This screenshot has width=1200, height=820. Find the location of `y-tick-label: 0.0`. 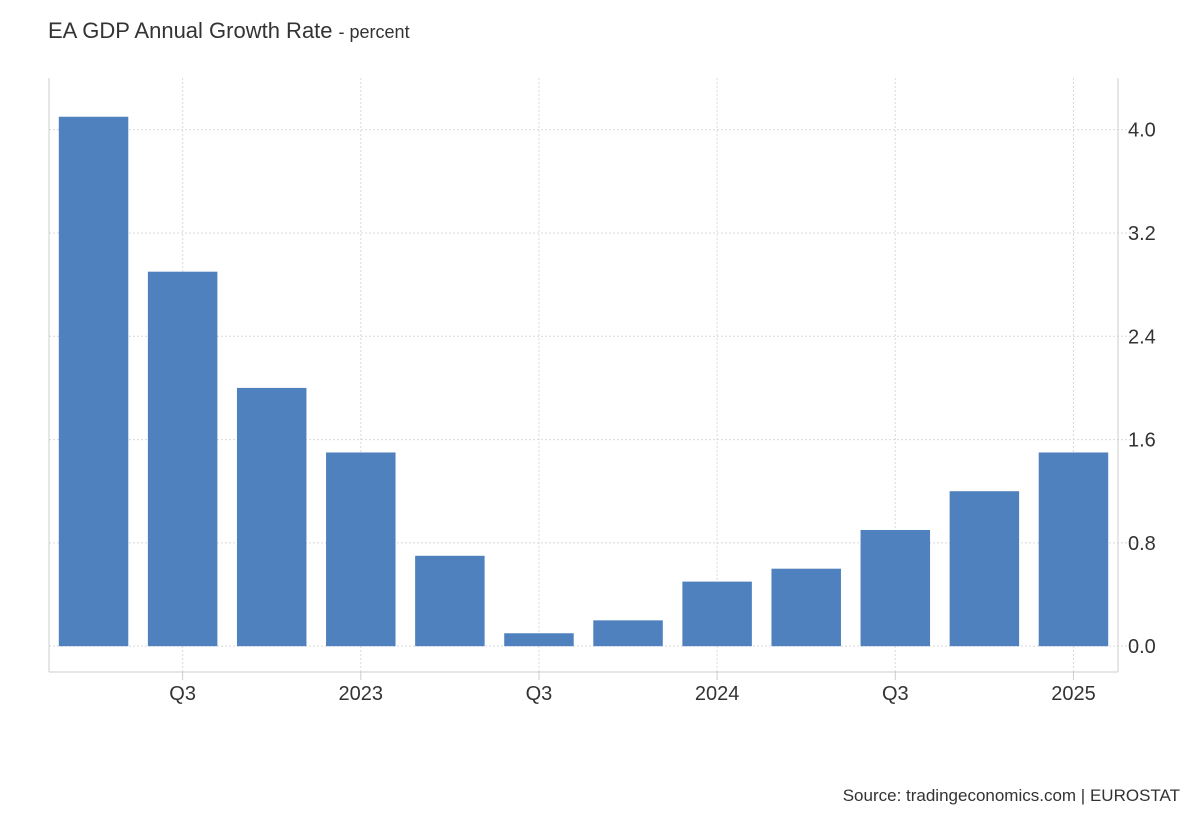

y-tick-label: 0.0 is located at coordinates (1142, 647).